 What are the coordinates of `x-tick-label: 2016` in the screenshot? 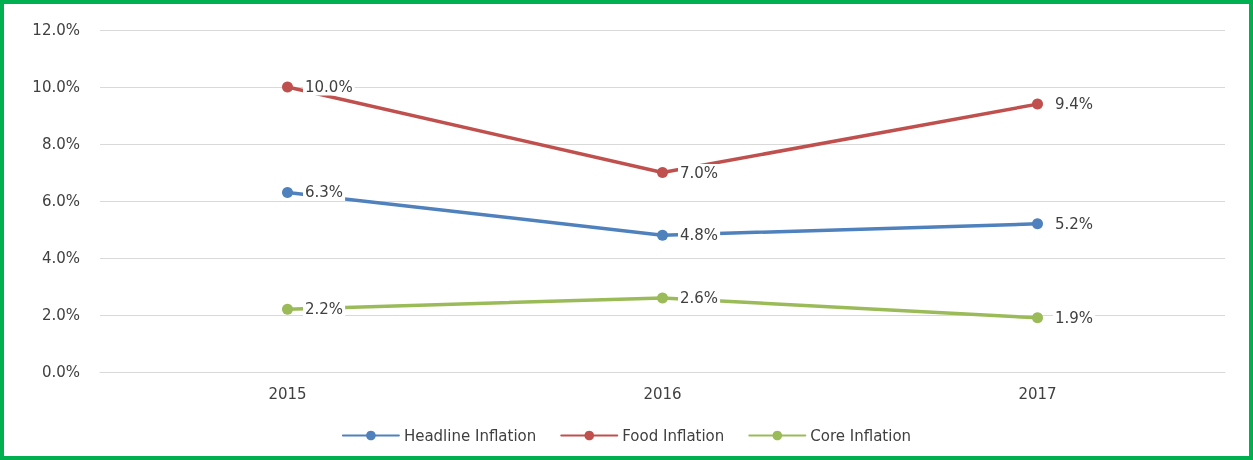 It's located at (662, 393).